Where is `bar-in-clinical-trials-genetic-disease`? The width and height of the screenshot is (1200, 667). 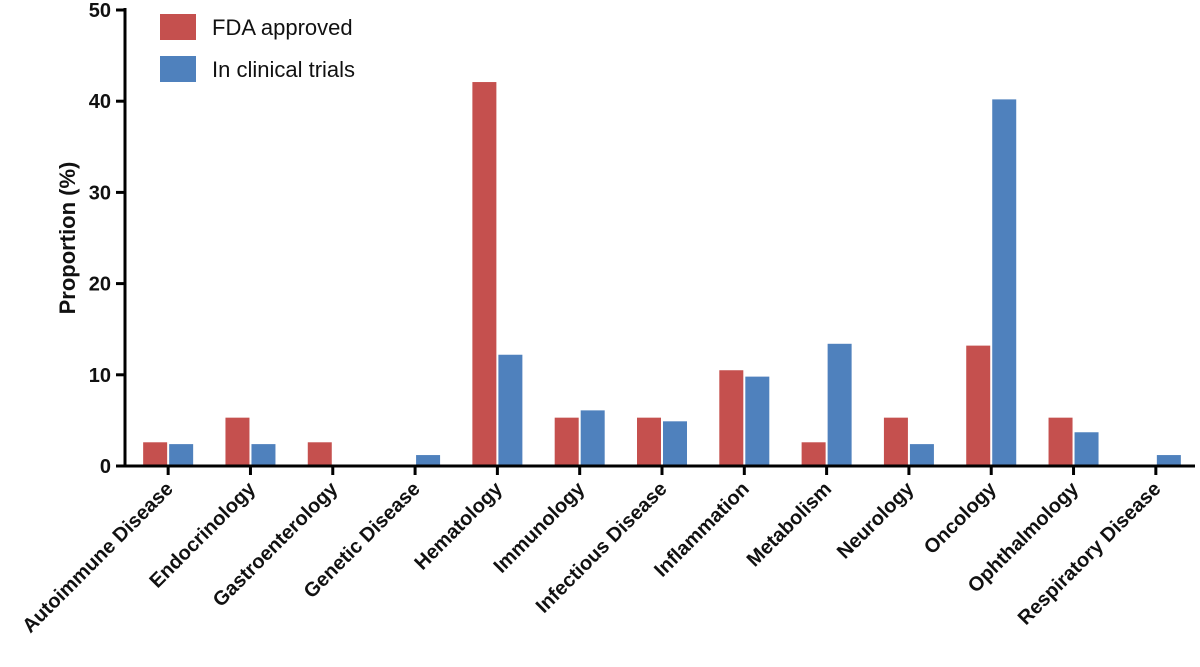
bar-in-clinical-trials-genetic-disease is located at coordinates (428, 460).